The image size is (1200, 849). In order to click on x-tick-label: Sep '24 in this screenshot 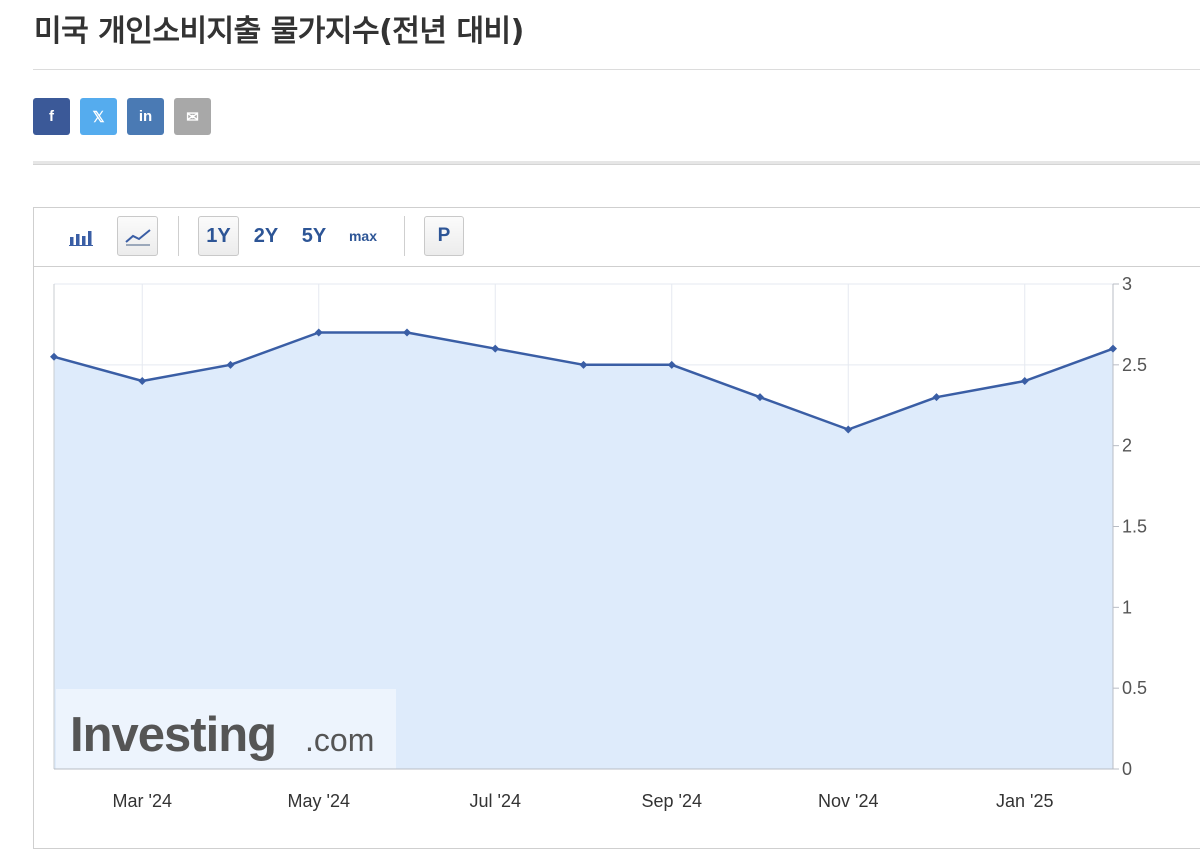, I will do `click(672, 801)`.